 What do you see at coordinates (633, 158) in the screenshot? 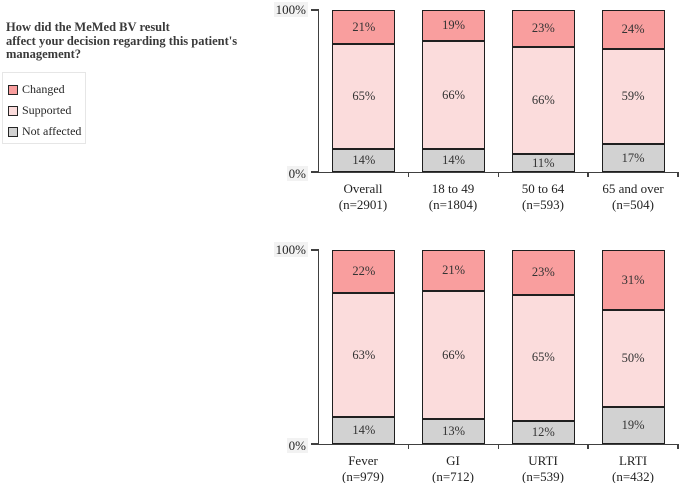
I see `bar-segment-not-affected: 17%` at bounding box center [633, 158].